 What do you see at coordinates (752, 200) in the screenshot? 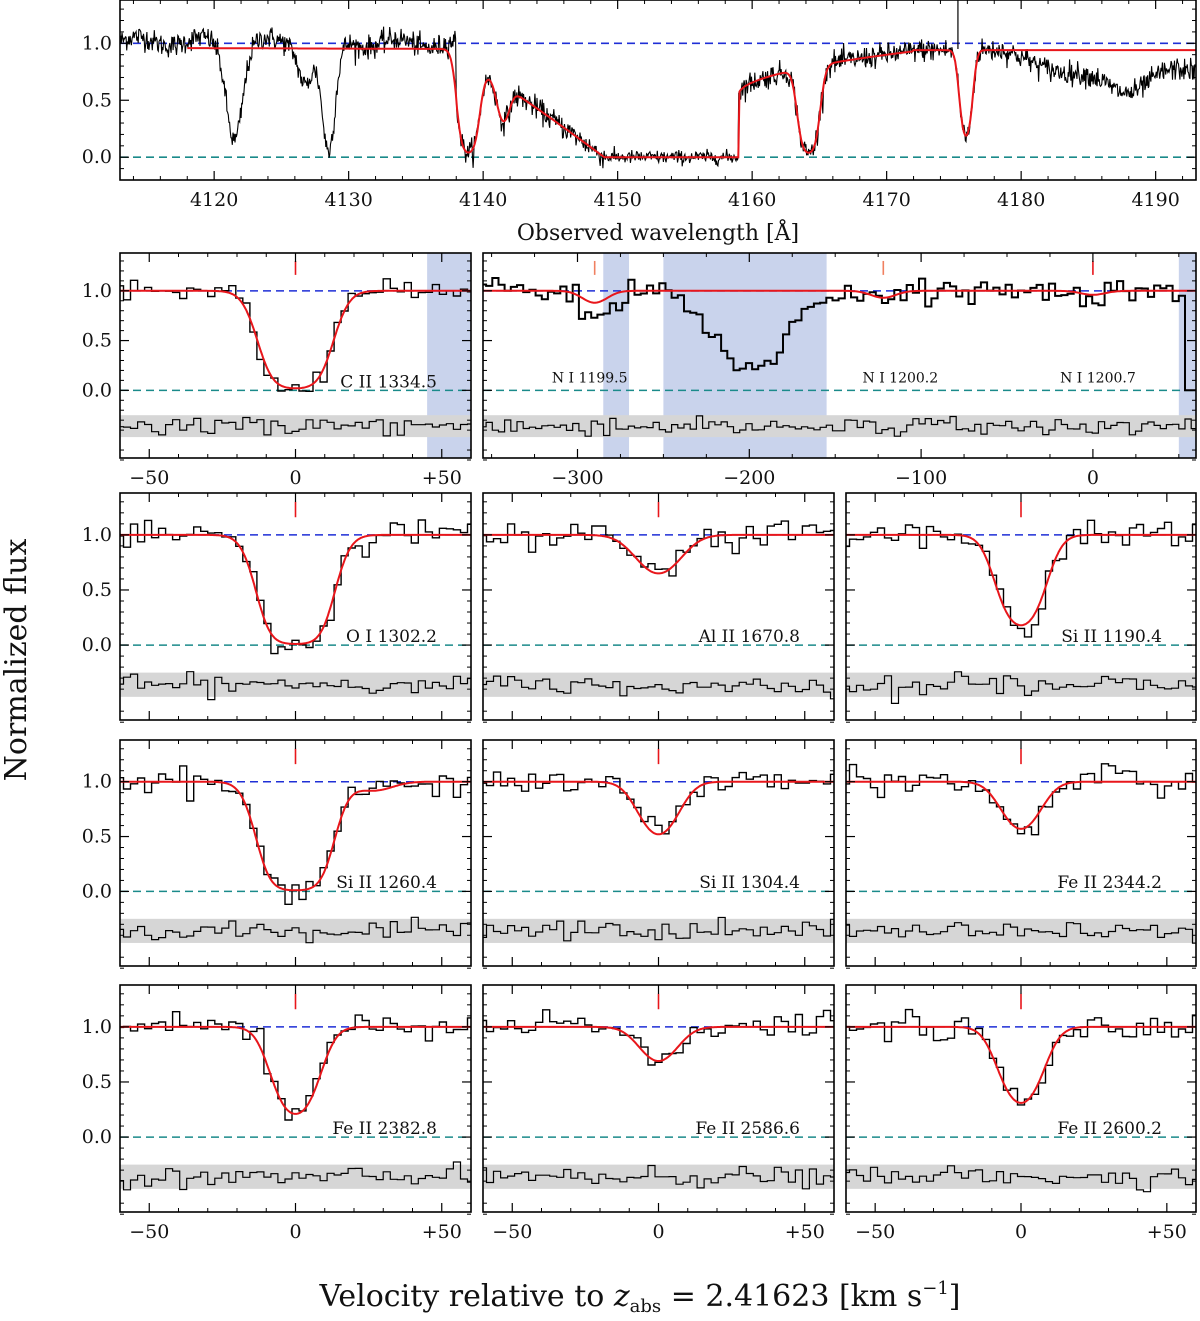
I see `x-tick-label: 4160` at bounding box center [752, 200].